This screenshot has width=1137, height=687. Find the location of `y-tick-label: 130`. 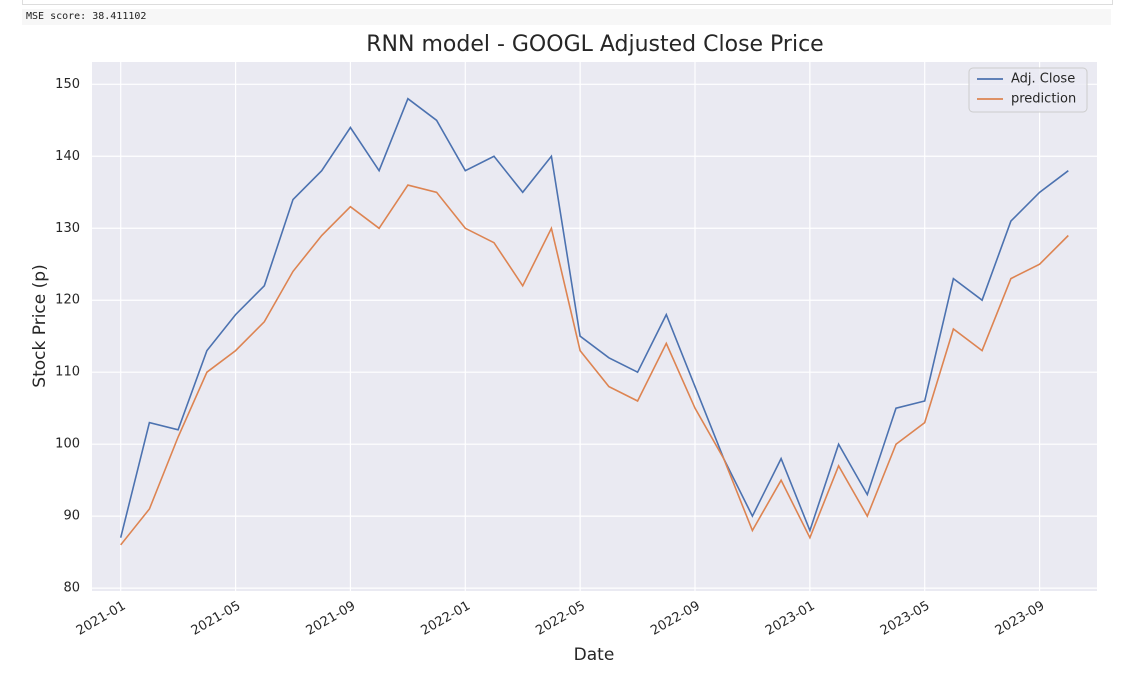

y-tick-label: 130 is located at coordinates (67, 228).